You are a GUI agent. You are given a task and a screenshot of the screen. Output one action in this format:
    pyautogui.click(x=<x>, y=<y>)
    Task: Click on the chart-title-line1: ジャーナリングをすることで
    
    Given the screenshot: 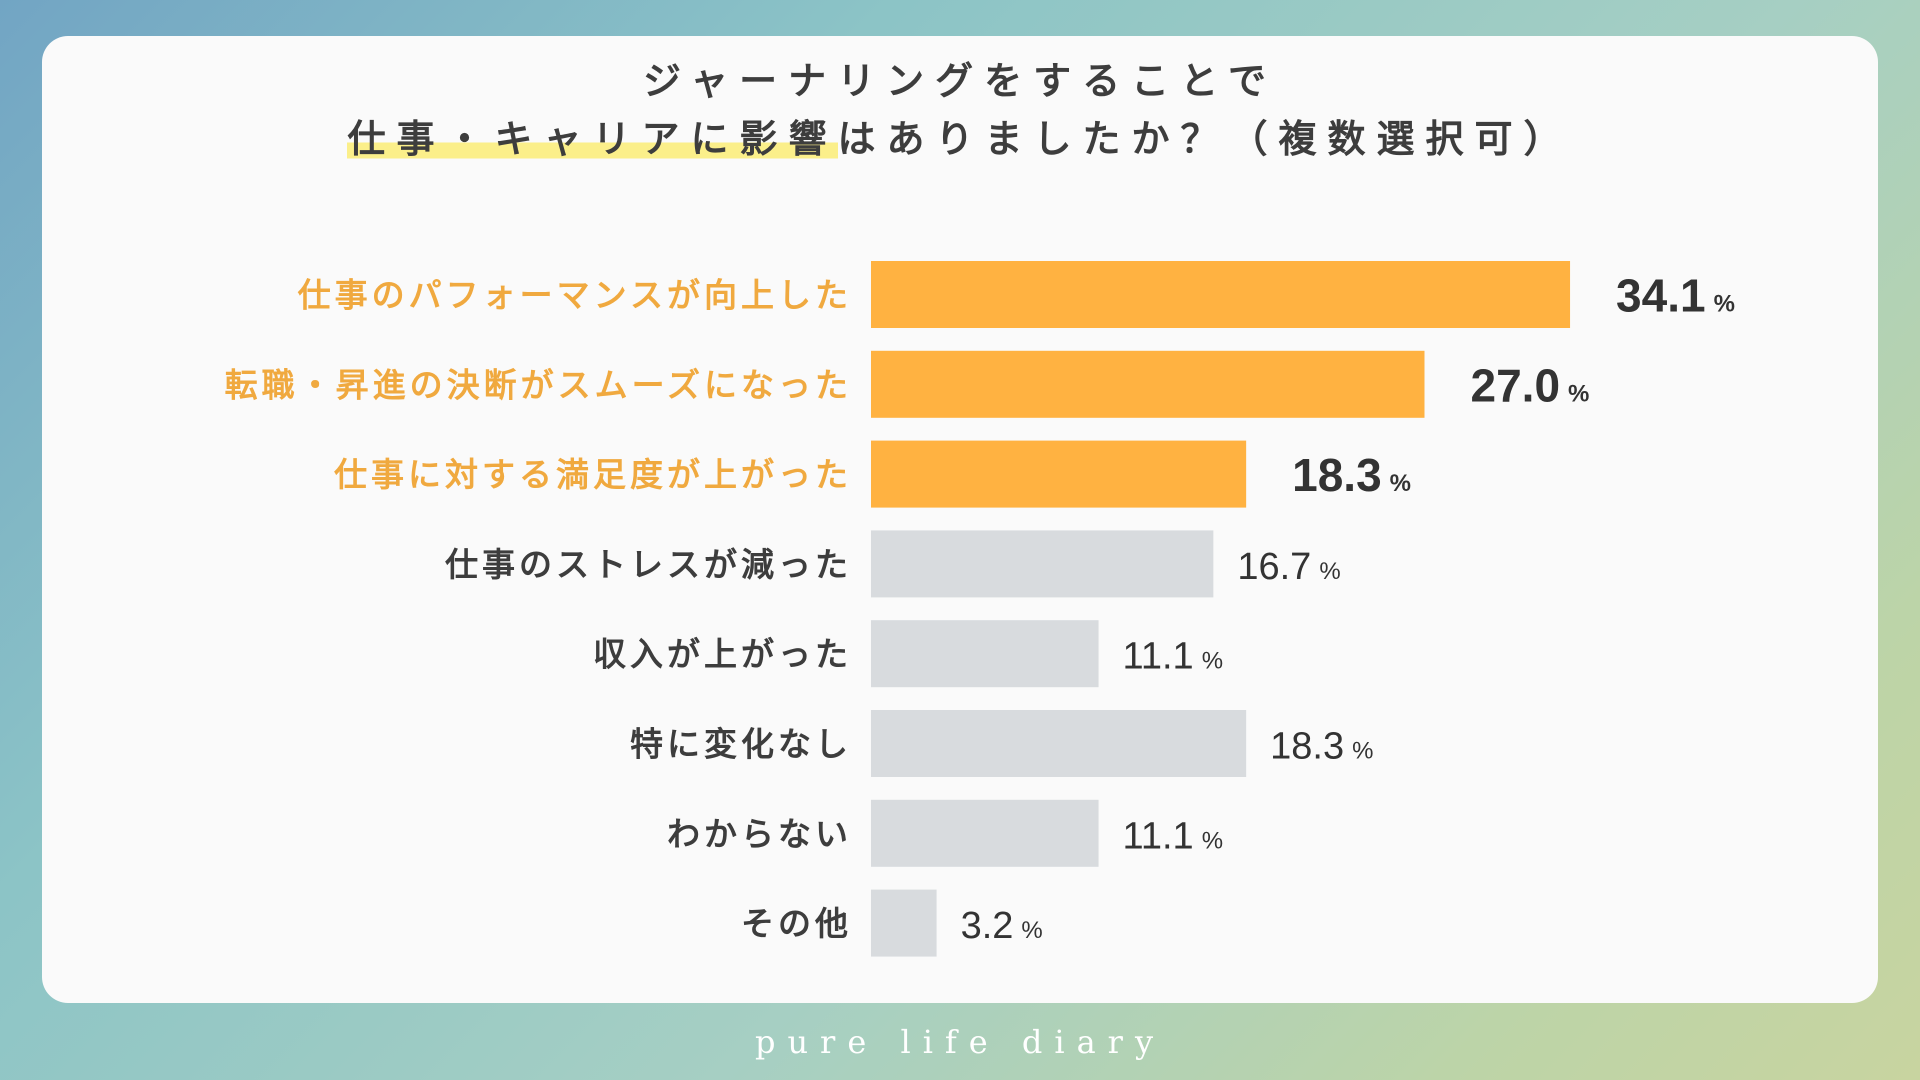 What is the action you would take?
    pyautogui.click(x=960, y=81)
    